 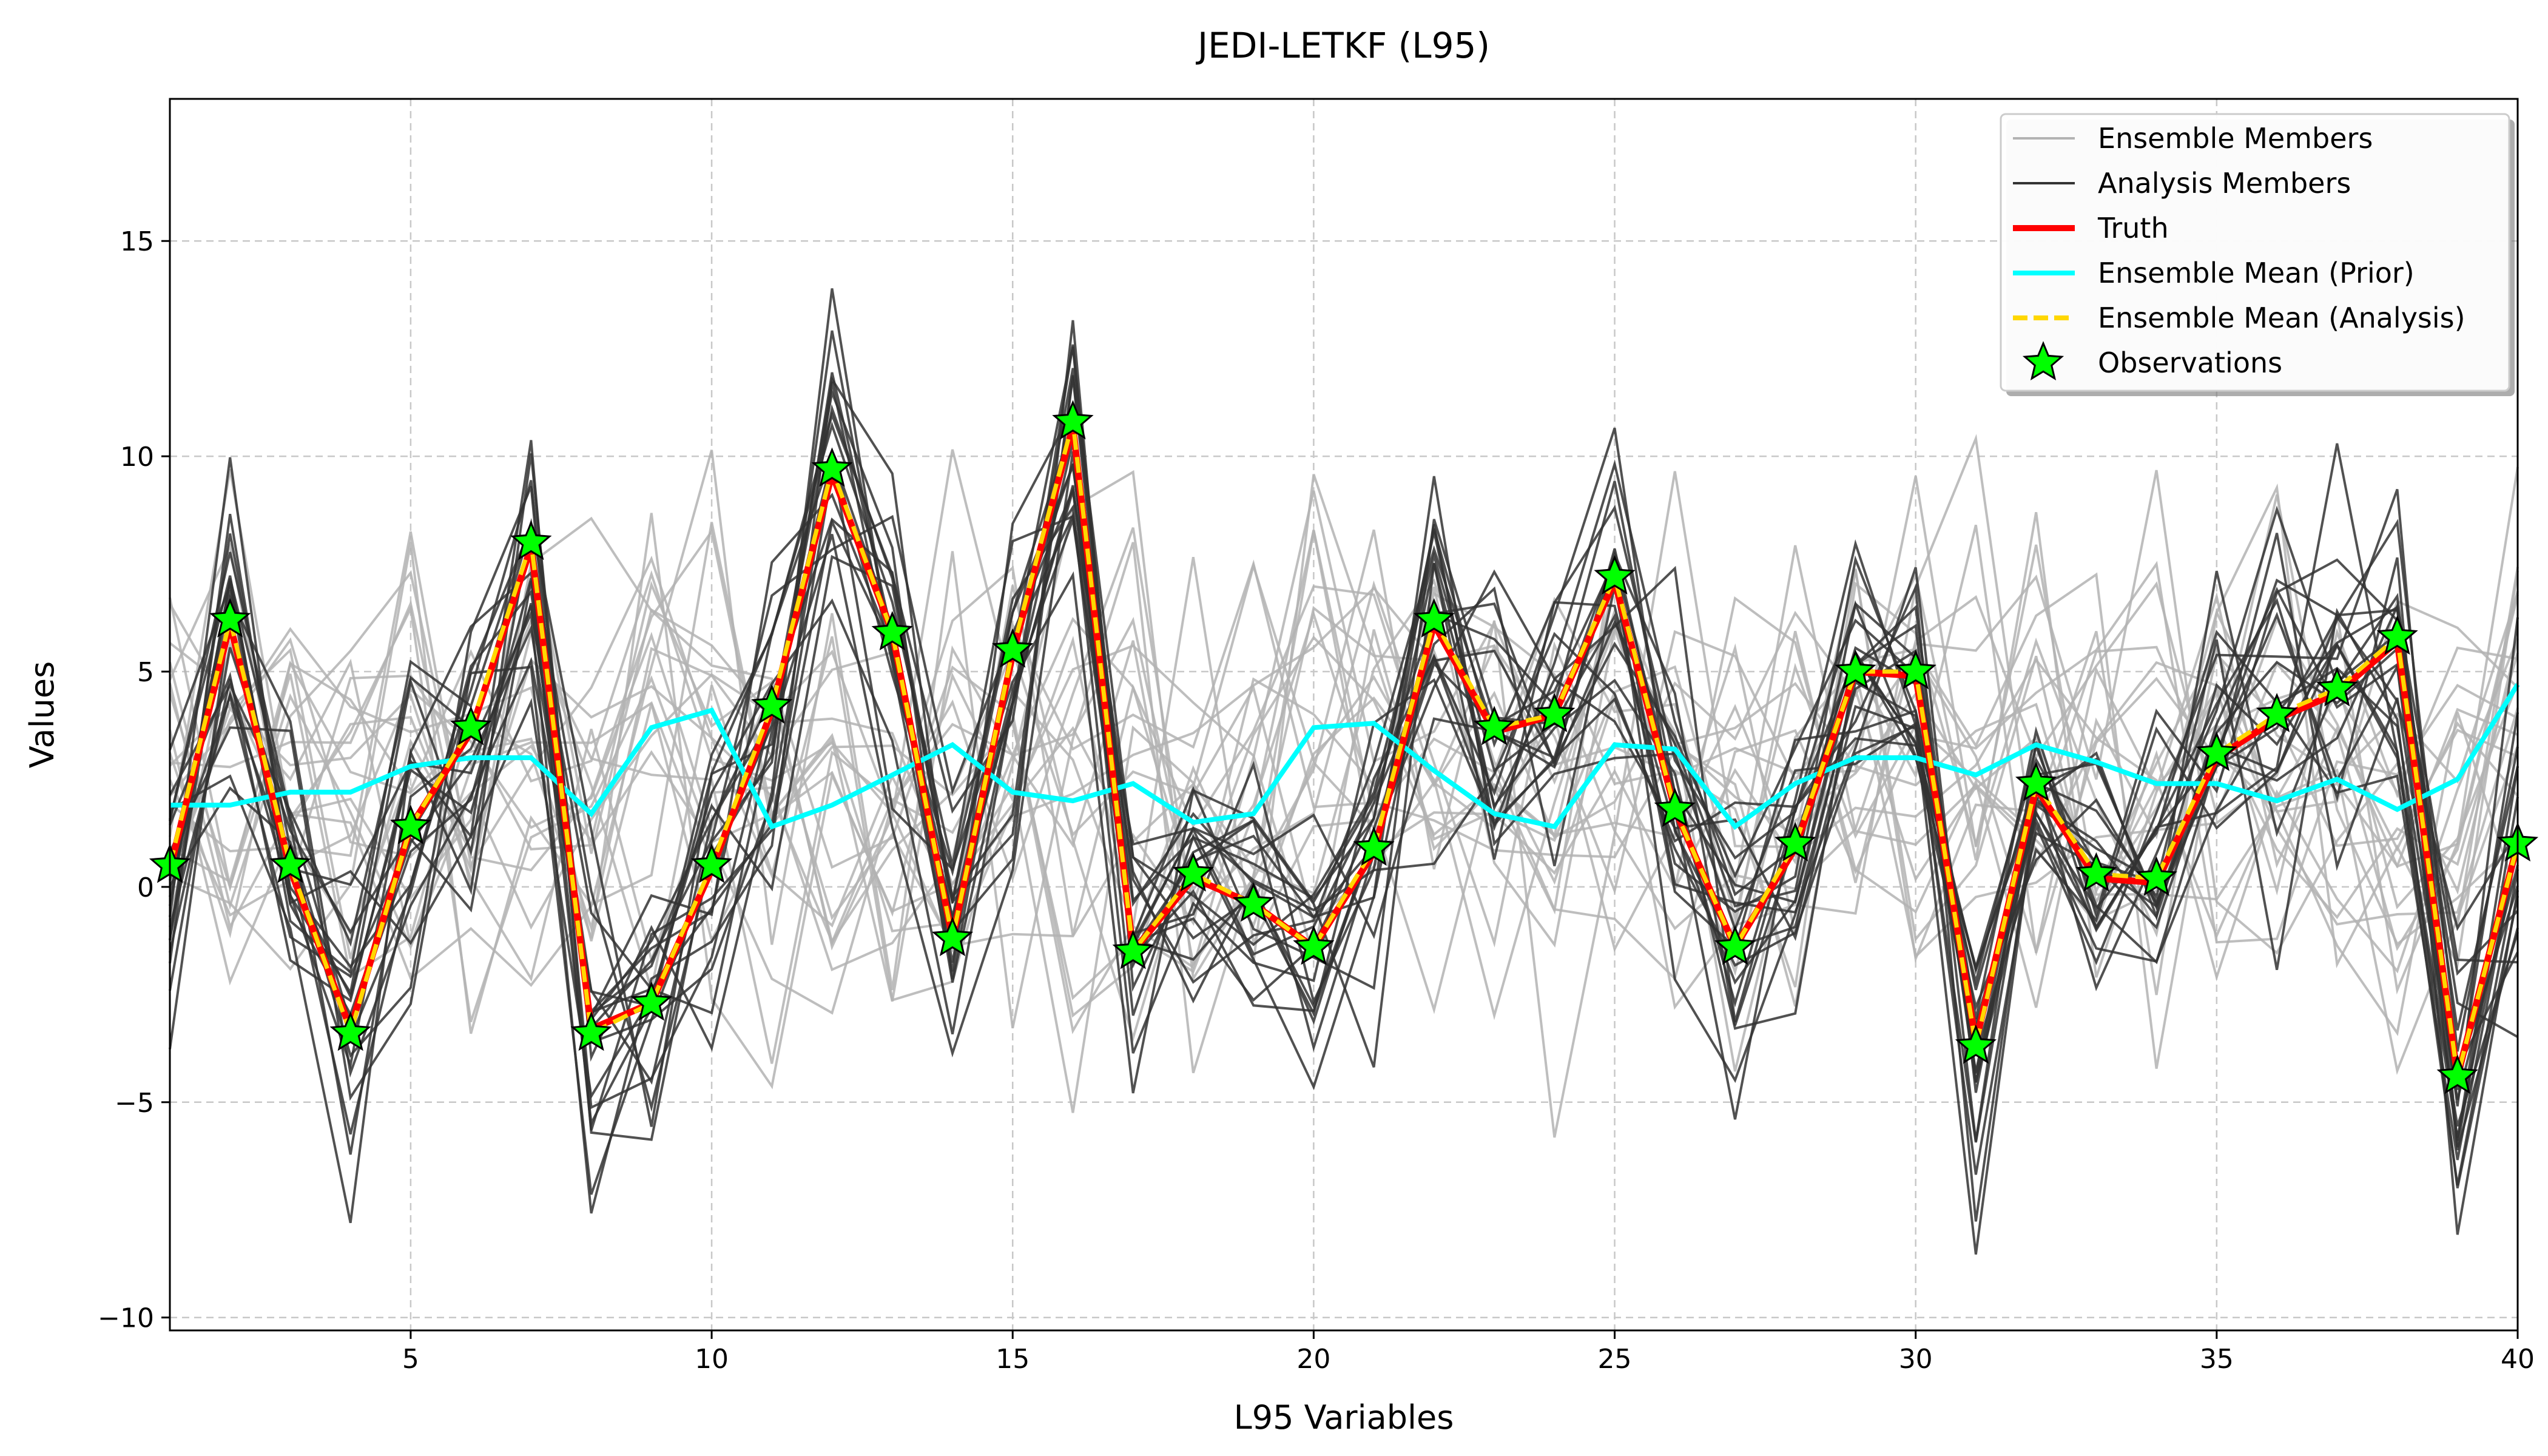 What do you see at coordinates (2518, 1359) in the screenshot?
I see `x-tick-label: 40` at bounding box center [2518, 1359].